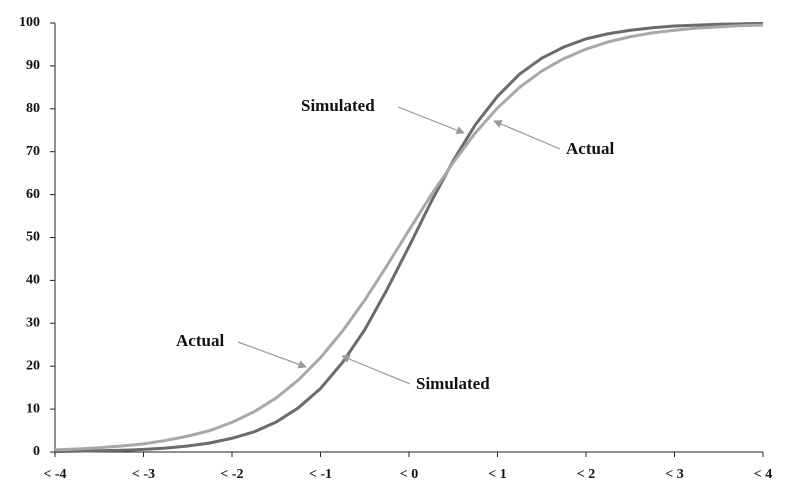 The height and width of the screenshot is (499, 801). What do you see at coordinates (320, 474) in the screenshot?
I see `x-tick-label: < -1` at bounding box center [320, 474].